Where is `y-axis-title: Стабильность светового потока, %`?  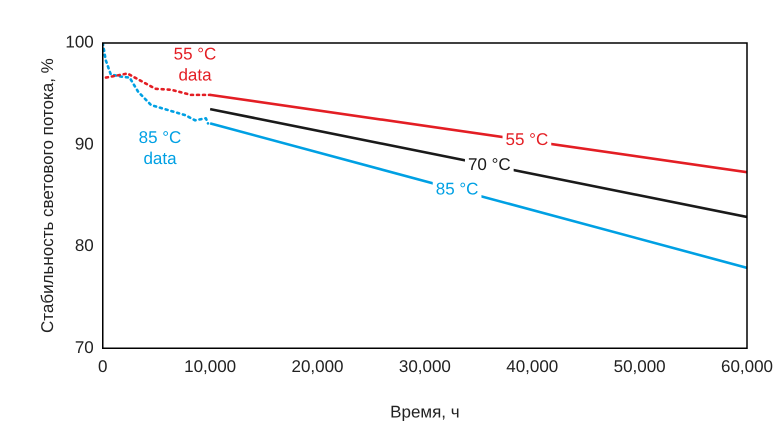
y-axis-title: Стабильность светового потока, % is located at coordinates (47, 195).